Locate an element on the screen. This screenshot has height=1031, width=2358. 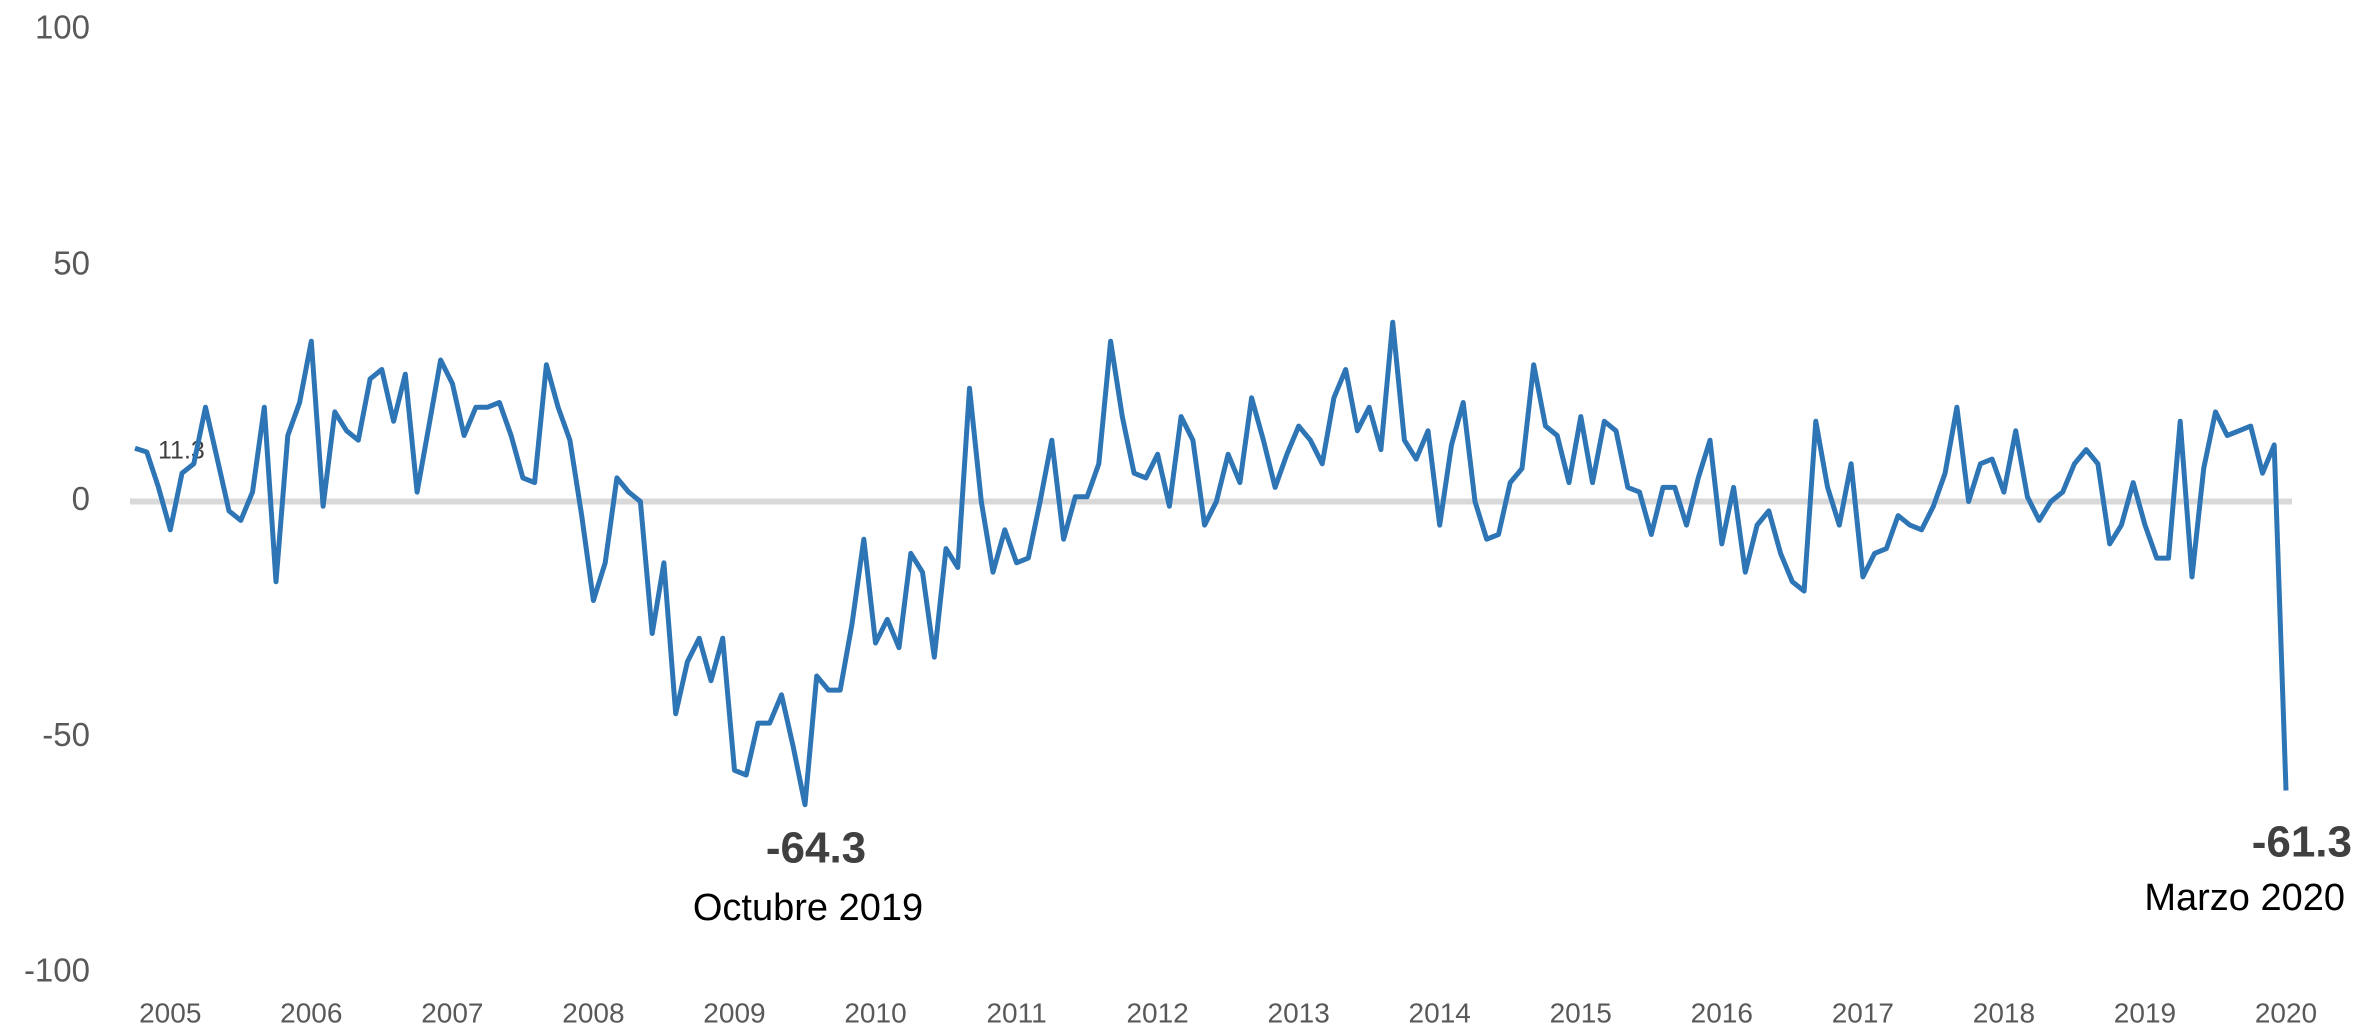
min-value-label: -64.3 is located at coordinates (816, 848).